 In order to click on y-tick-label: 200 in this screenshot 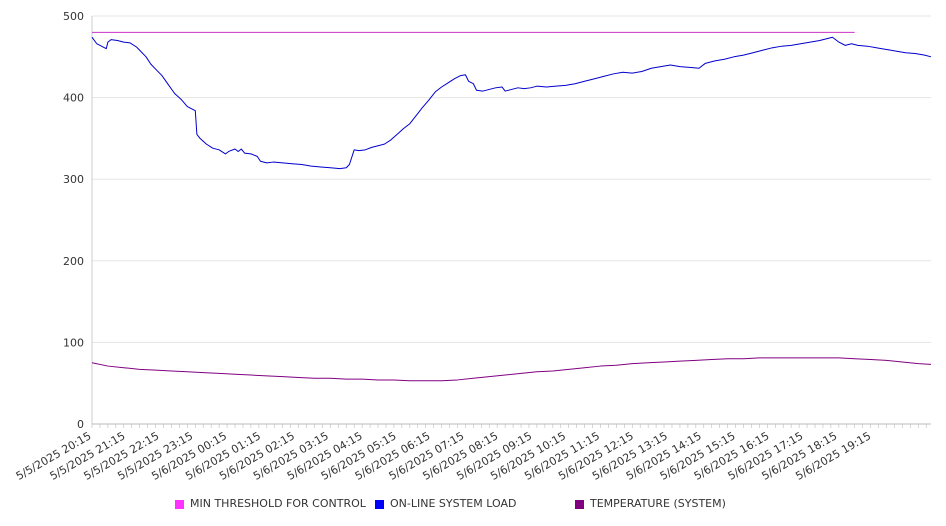, I will do `click(73, 261)`.